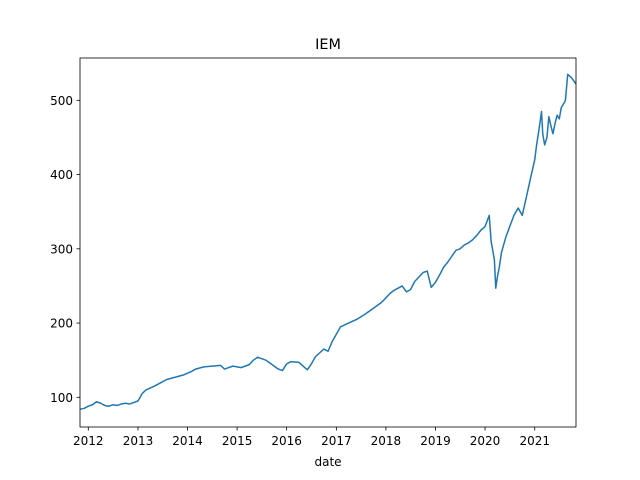 The image size is (640, 480). I want to click on x-tick-label: 2012, so click(88, 441).